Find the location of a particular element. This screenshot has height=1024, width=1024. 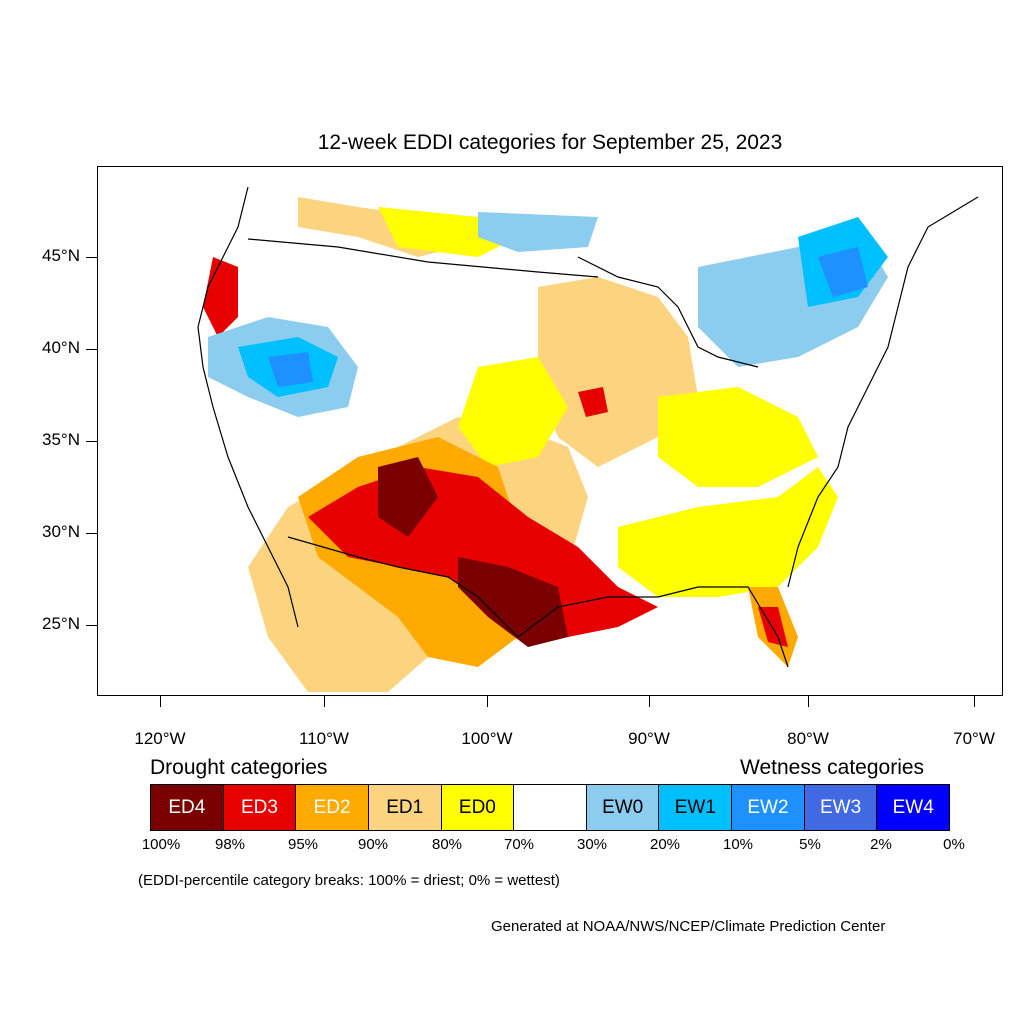

drought-categories-heading: Drought categories is located at coordinates (239, 767).